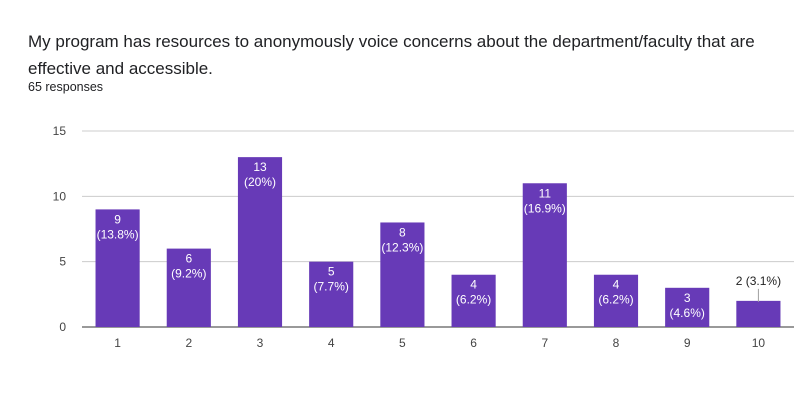 This screenshot has width=800, height=409. I want to click on y-tick-label: 10, so click(60, 196).